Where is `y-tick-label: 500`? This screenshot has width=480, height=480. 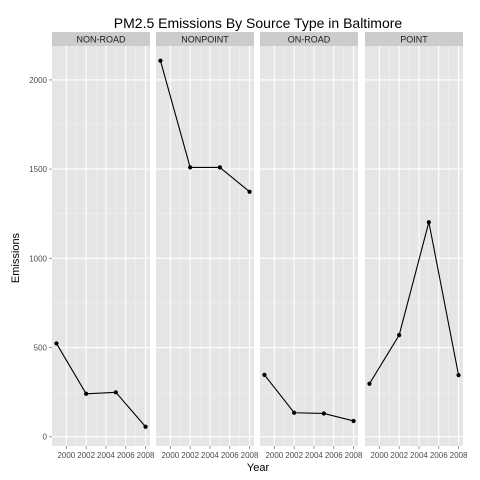 y-tick-label: 500 is located at coordinates (41, 348).